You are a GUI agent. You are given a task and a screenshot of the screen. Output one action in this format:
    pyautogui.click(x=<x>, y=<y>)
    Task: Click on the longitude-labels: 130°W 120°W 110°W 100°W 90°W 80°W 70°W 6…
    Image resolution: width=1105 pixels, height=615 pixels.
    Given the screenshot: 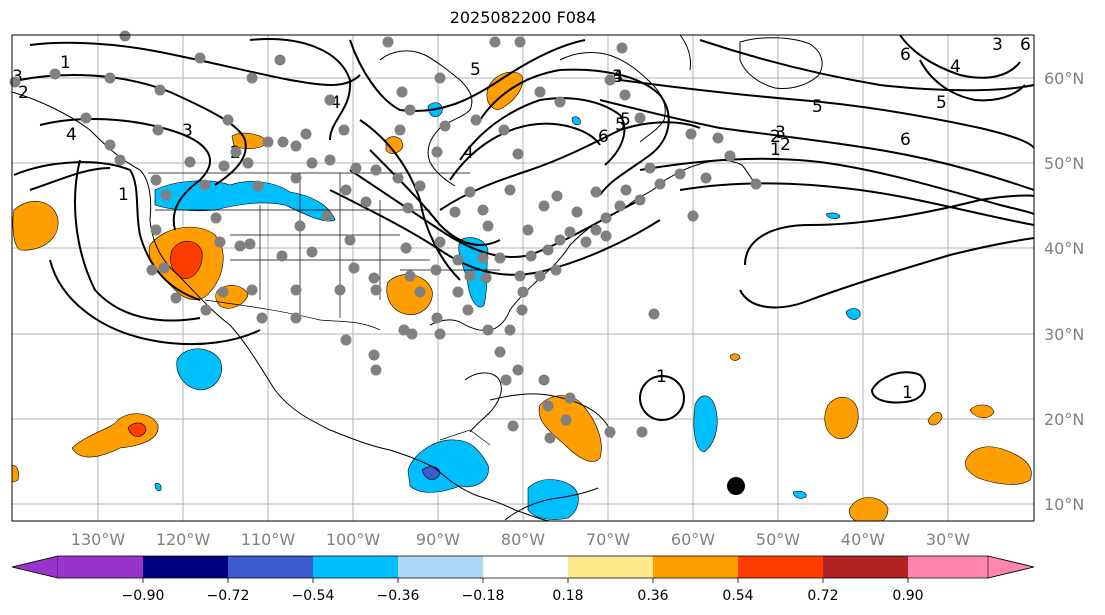 What is the action you would take?
    pyautogui.click(x=520, y=539)
    